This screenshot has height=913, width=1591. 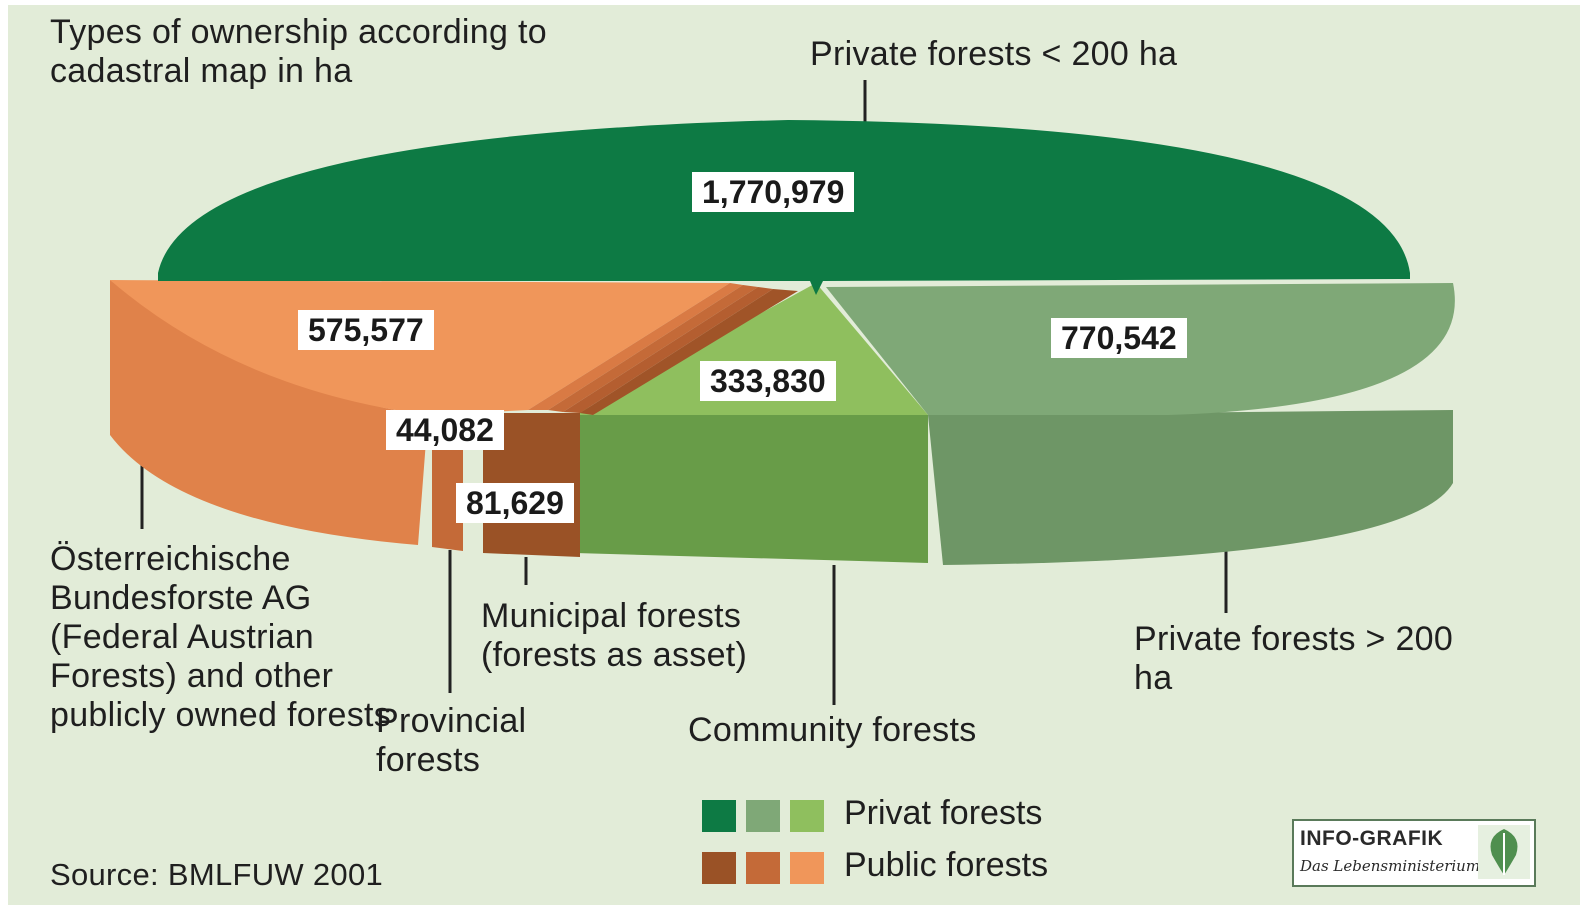 I want to click on label-community: Community forests, so click(x=832, y=730).